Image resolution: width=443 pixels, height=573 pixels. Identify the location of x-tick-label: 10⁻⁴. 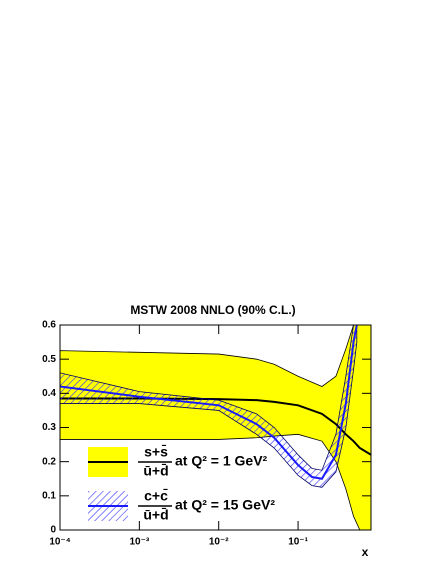
(59, 542).